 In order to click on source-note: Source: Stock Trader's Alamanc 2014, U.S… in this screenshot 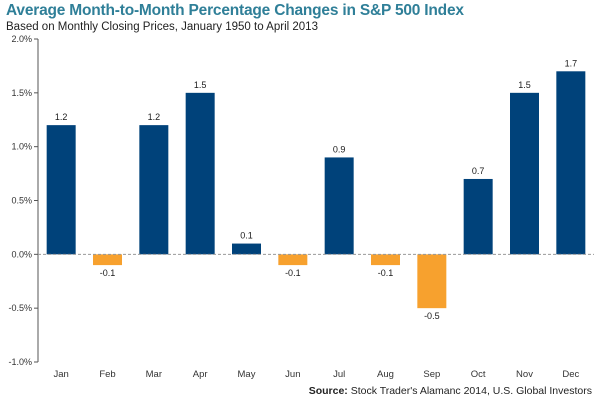, I will do `click(450, 391)`.